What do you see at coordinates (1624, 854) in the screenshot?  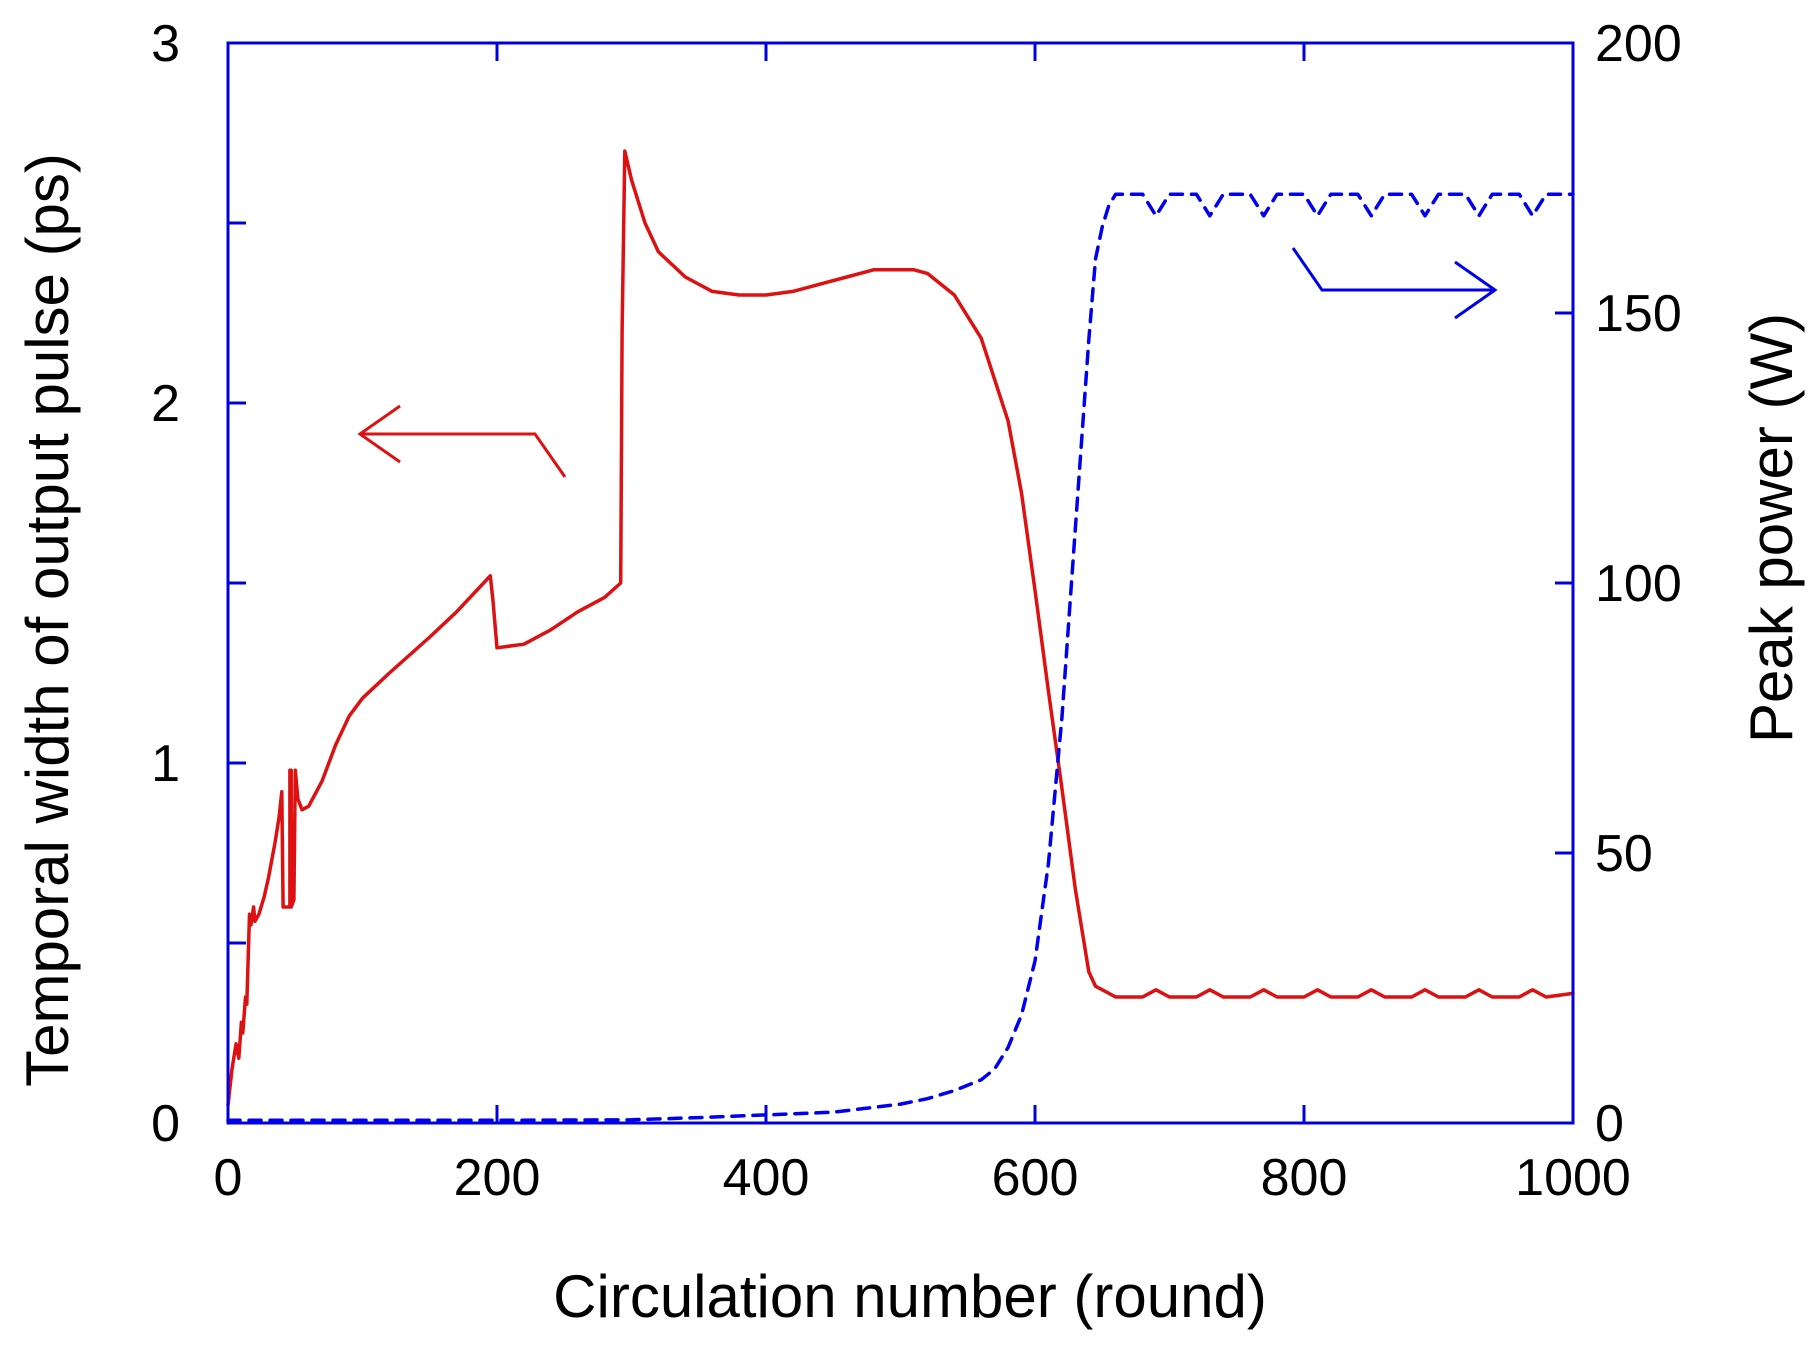 I see `y2-tick-label: 50` at bounding box center [1624, 854].